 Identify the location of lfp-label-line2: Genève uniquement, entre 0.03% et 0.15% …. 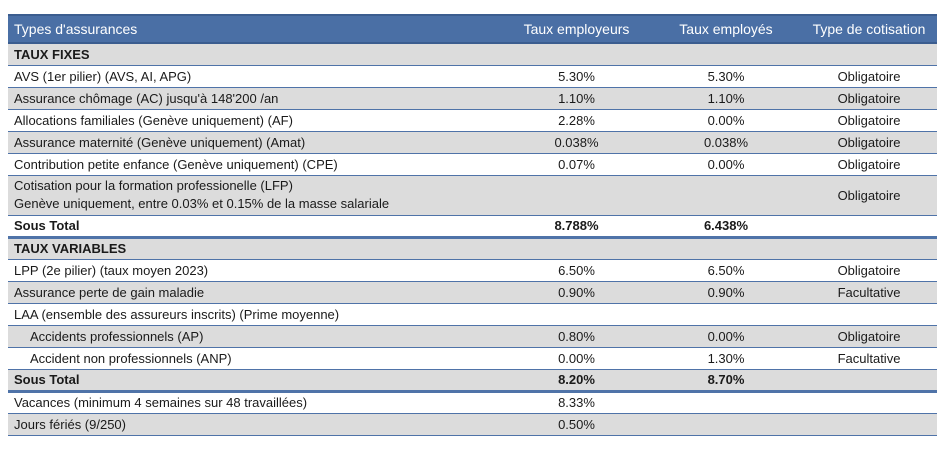
(202, 203).